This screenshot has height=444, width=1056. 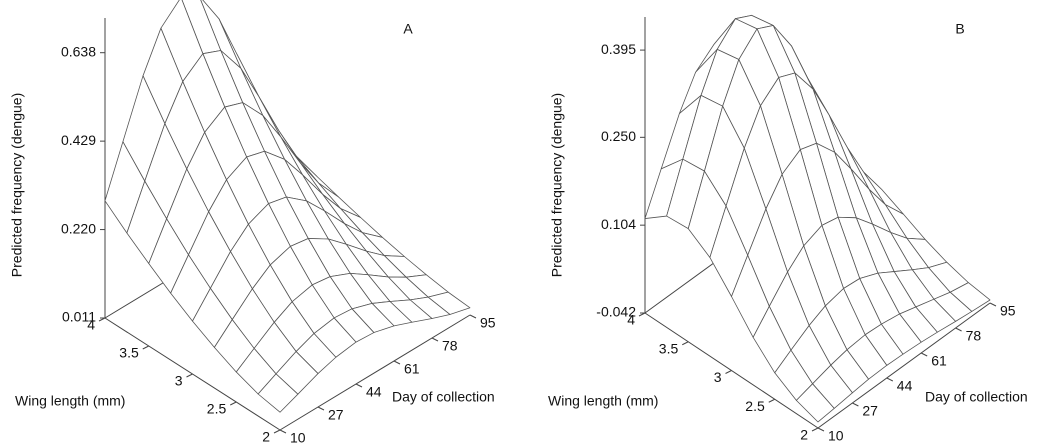 What do you see at coordinates (78, 140) in the screenshot?
I see `z-tick-label: 0.429` at bounding box center [78, 140].